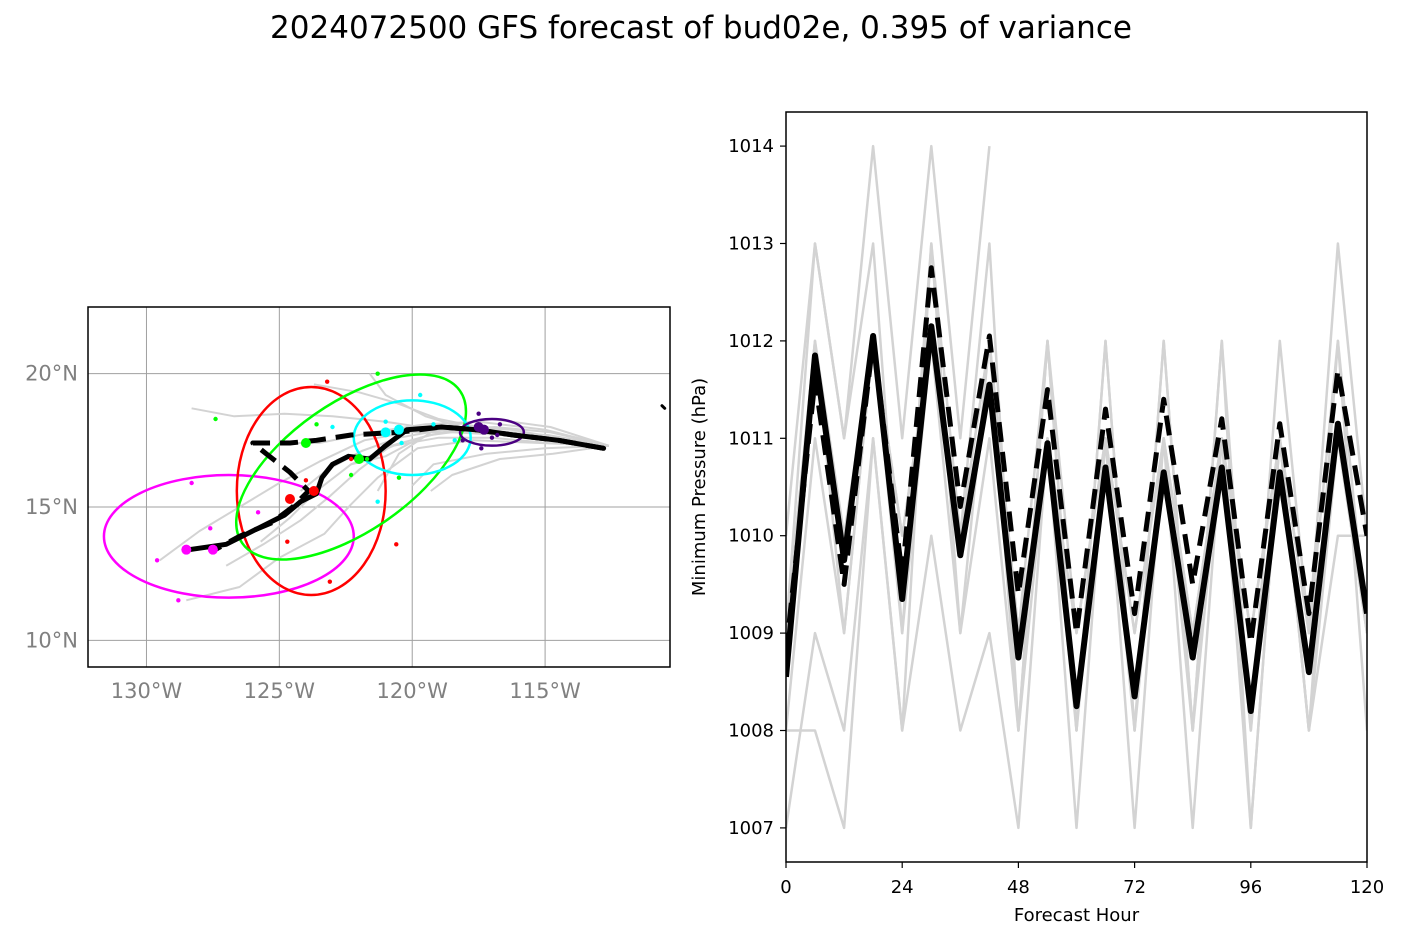 Image resolution: width=1402 pixels, height=941 pixels. I want to click on mean-track-line, so click(663, 407).